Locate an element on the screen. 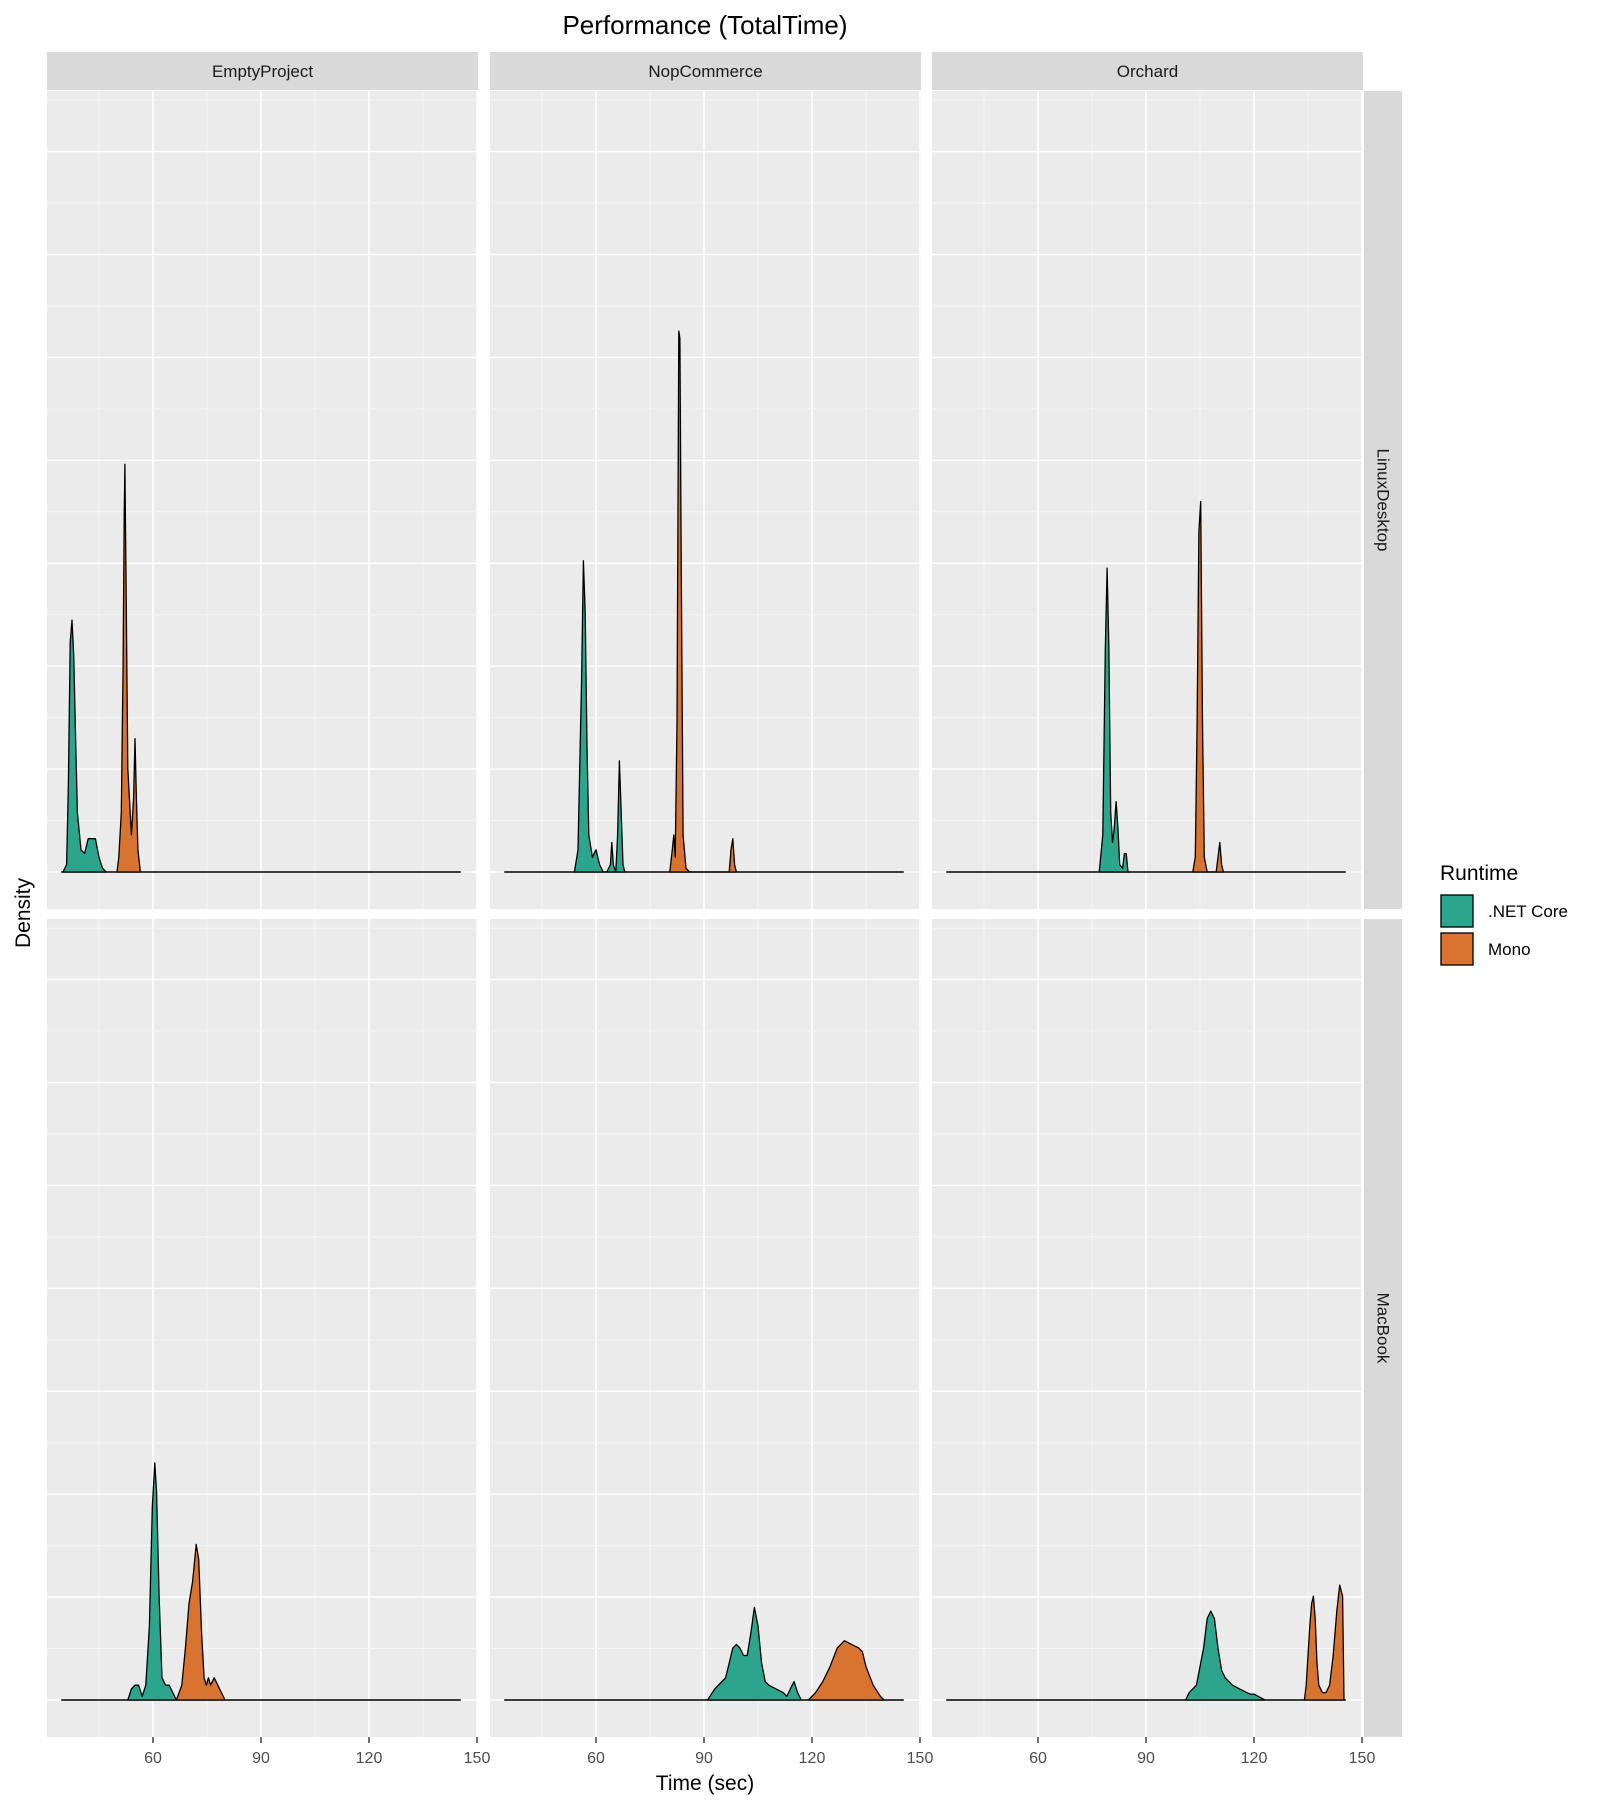 The width and height of the screenshot is (1600, 1800). y-axis-title: Density is located at coordinates (23, 912).